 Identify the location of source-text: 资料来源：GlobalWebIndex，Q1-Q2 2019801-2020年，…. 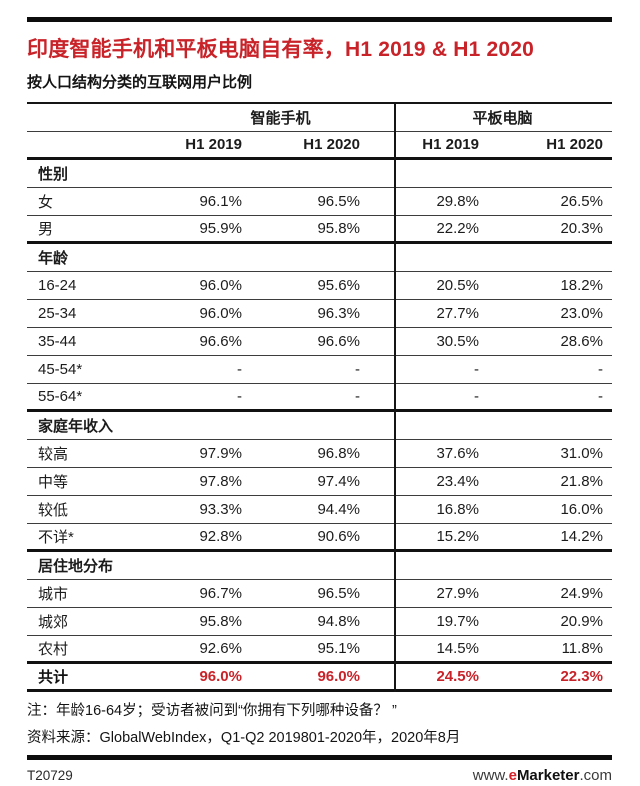
(244, 738).